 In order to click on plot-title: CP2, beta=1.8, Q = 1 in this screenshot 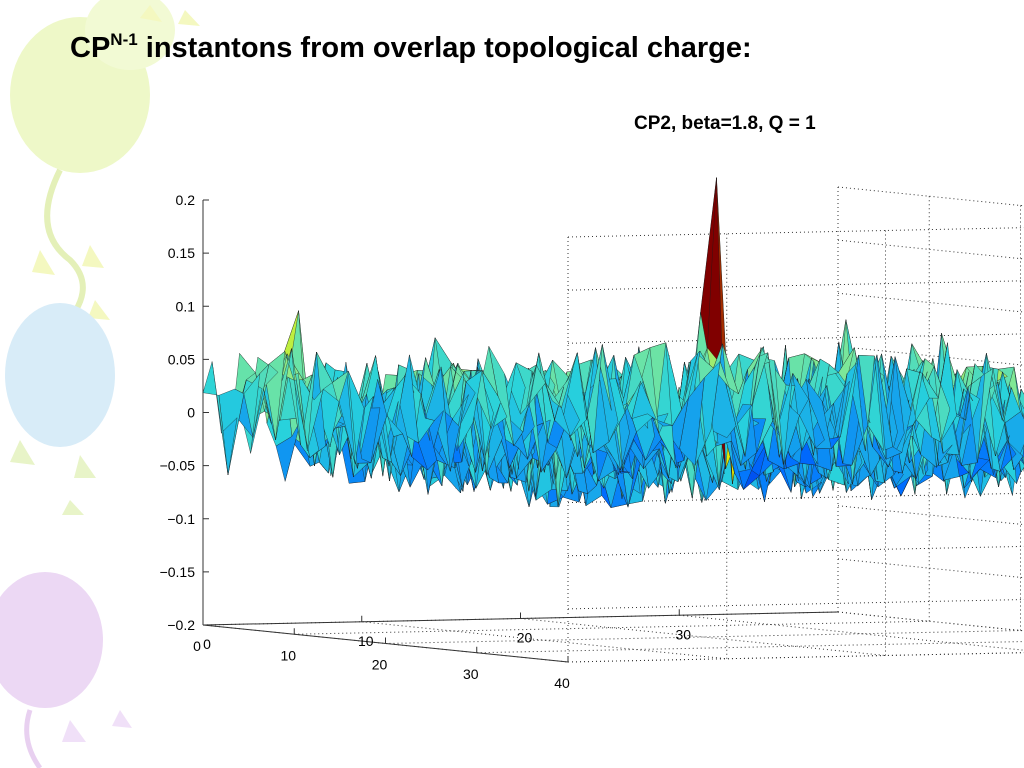, I will do `click(725, 123)`.